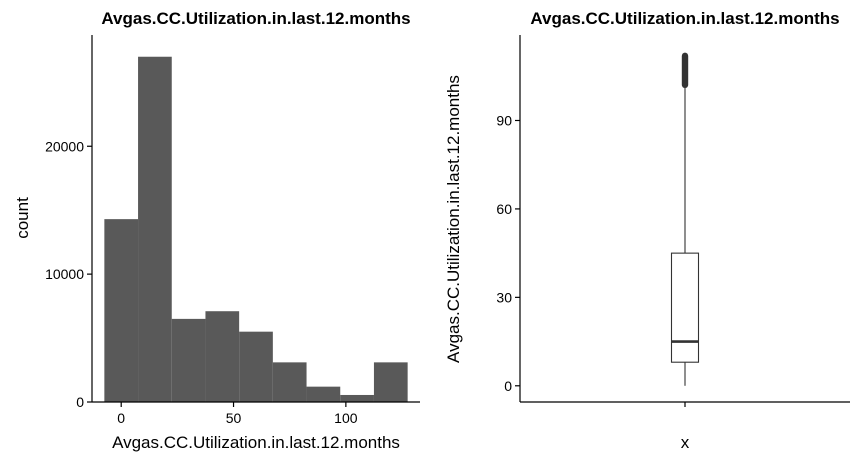 Image resolution: width=859 pixels, height=464 pixels. What do you see at coordinates (685, 219) in the screenshot?
I see `boxplot-marks` at bounding box center [685, 219].